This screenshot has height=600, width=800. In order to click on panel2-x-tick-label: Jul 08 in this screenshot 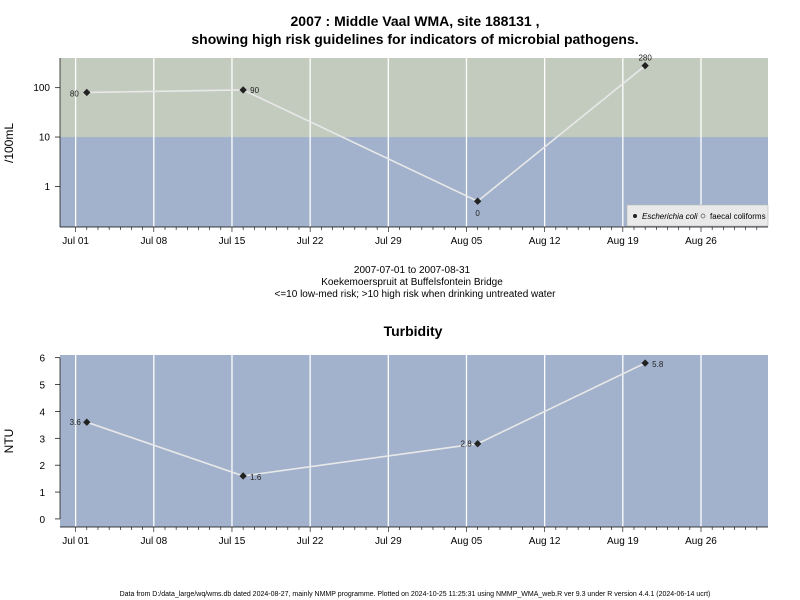, I will do `click(153, 541)`.